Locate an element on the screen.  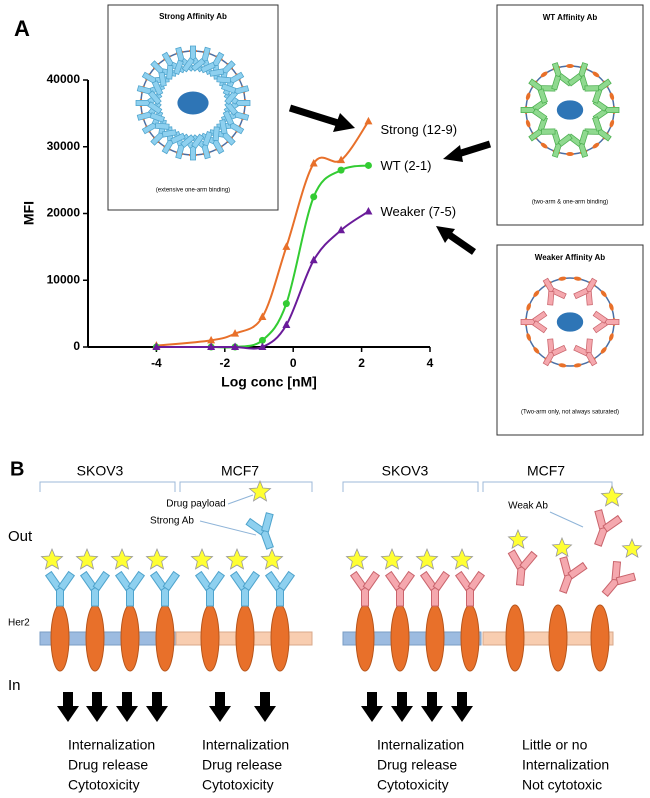
y-tick-label: 40000 is located at coordinates (64, 79).